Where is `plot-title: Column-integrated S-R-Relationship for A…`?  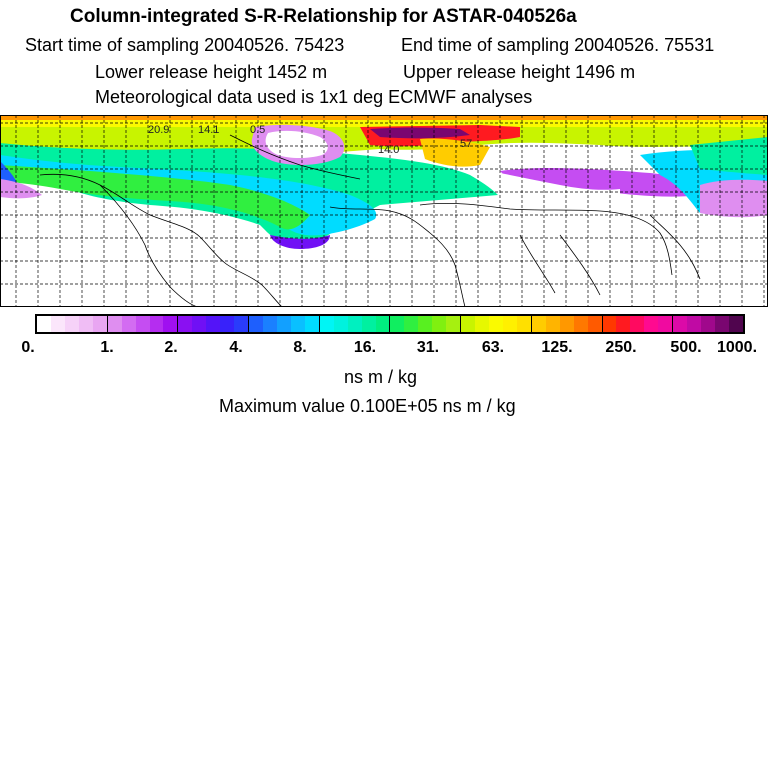 plot-title: Column-integrated S-R-Relationship for A… is located at coordinates (323, 16).